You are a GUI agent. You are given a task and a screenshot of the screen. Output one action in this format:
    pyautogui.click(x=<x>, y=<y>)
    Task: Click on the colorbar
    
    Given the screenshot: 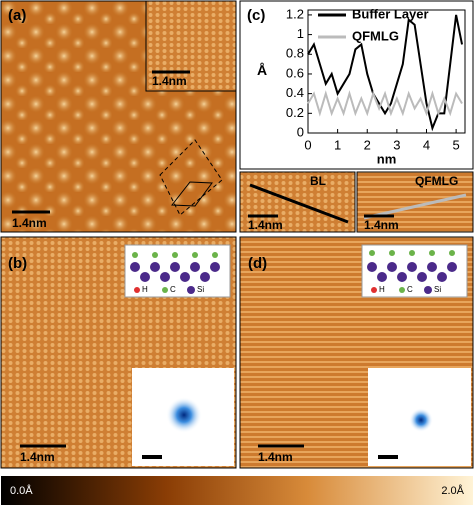 What is the action you would take?
    pyautogui.click(x=237, y=490)
    